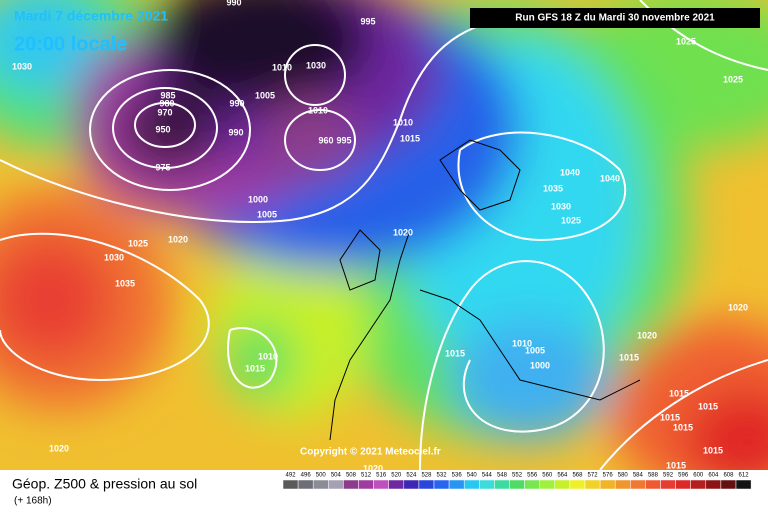 The width and height of the screenshot is (768, 512). I want to click on isobar-label: 960, so click(325, 140).